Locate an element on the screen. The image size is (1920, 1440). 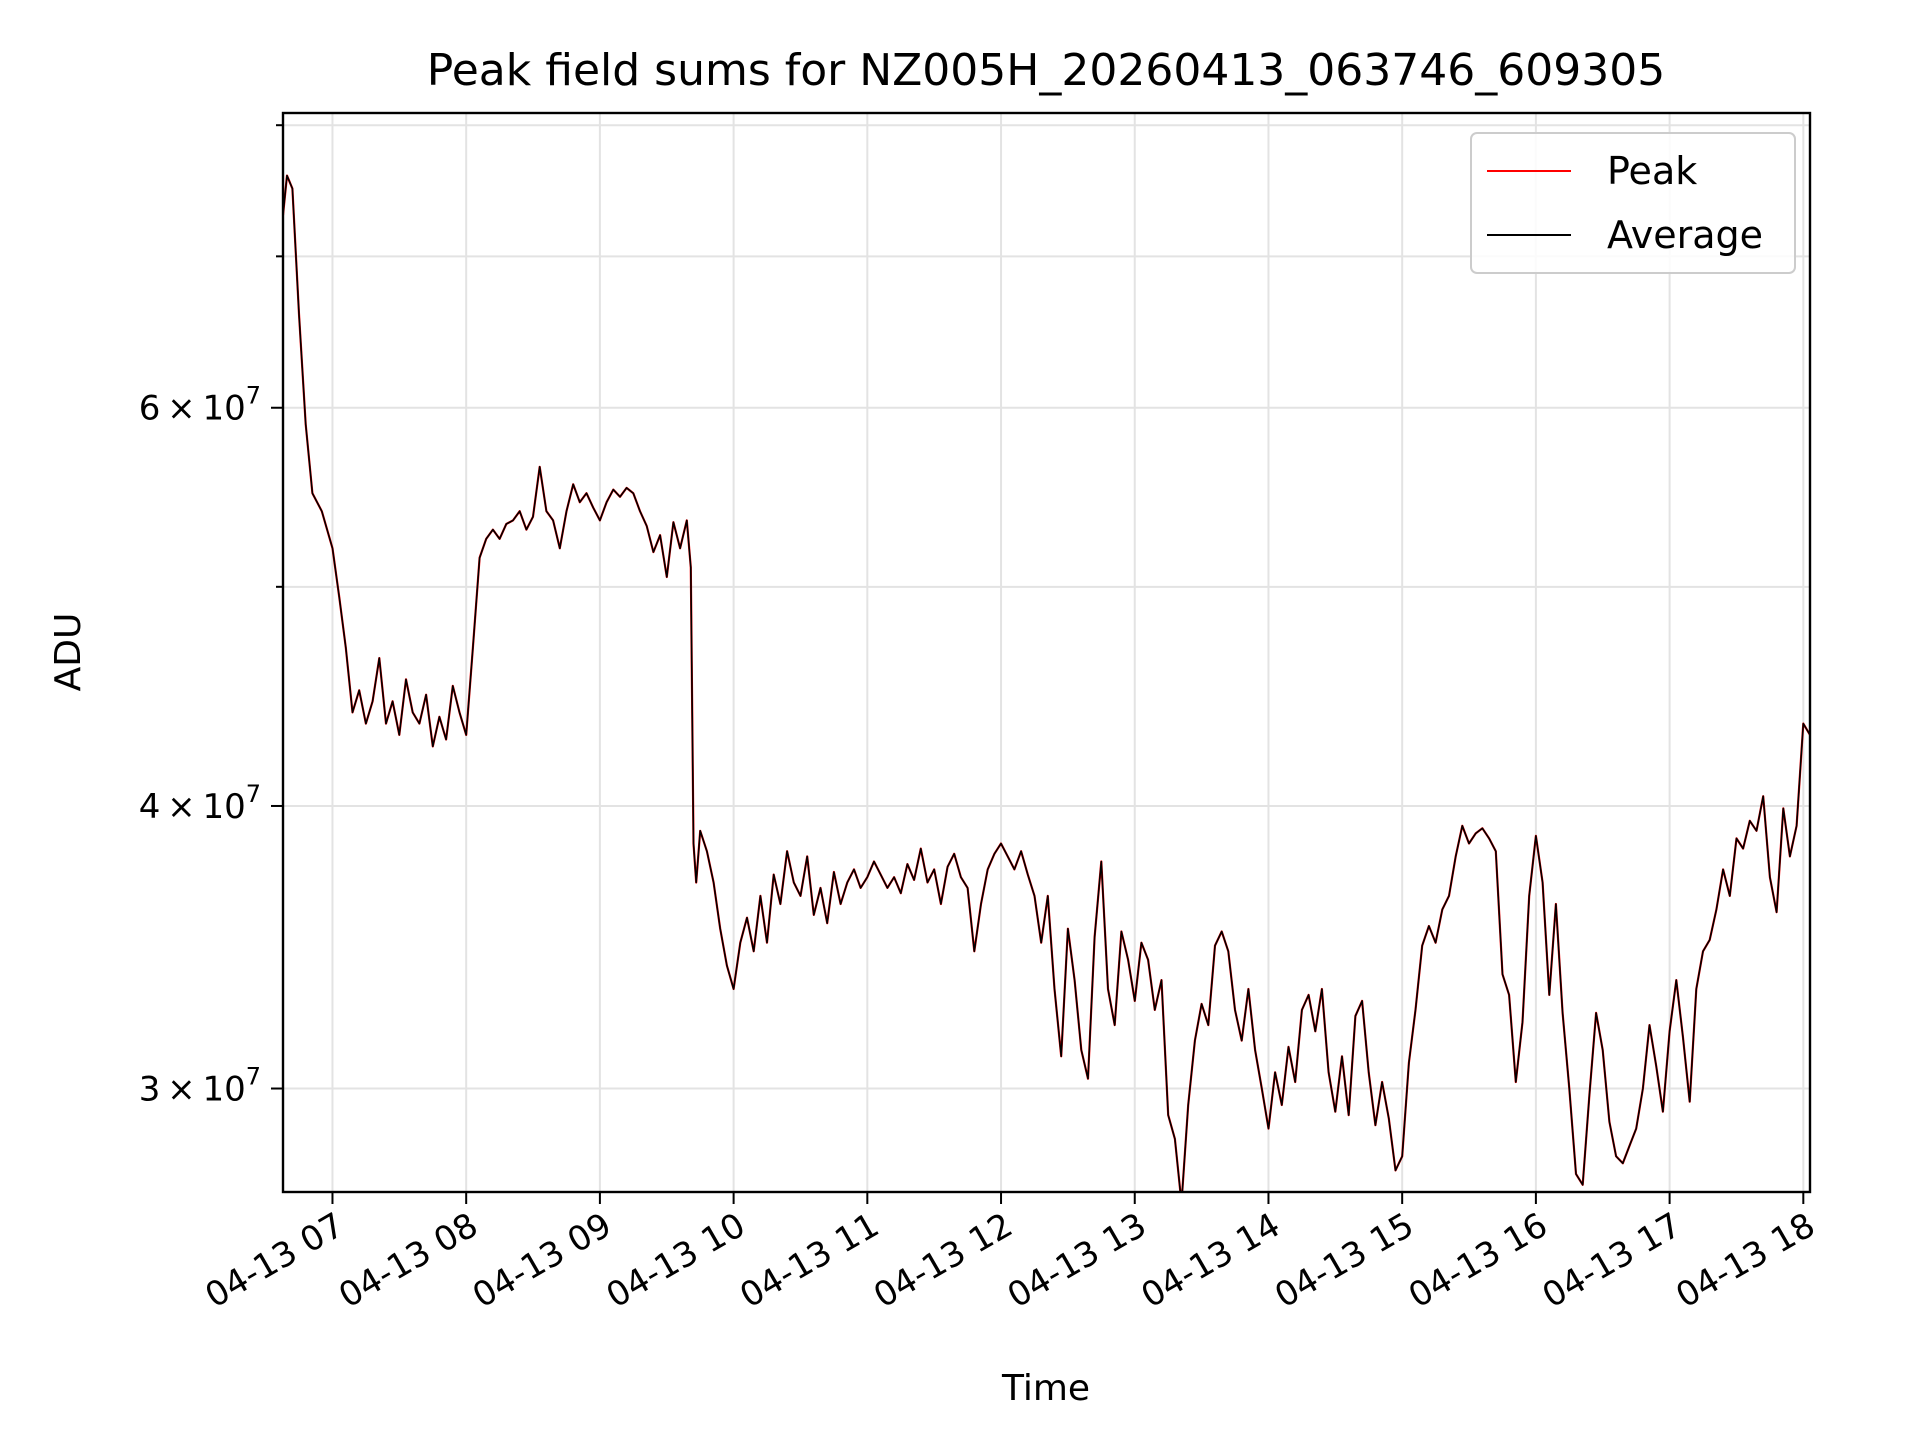
legend-label-peak: Peak is located at coordinates (1652, 171).